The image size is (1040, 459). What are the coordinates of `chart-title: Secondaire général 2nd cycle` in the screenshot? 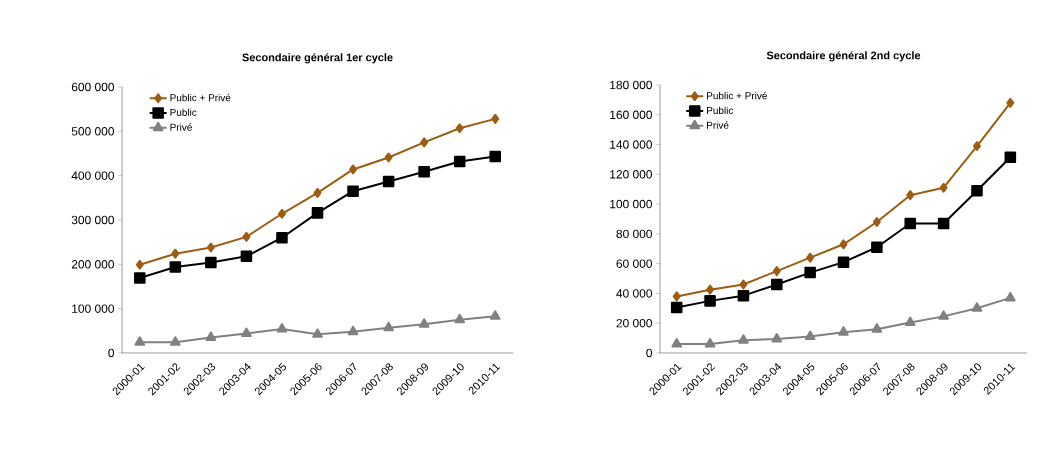 It's located at (843, 56).